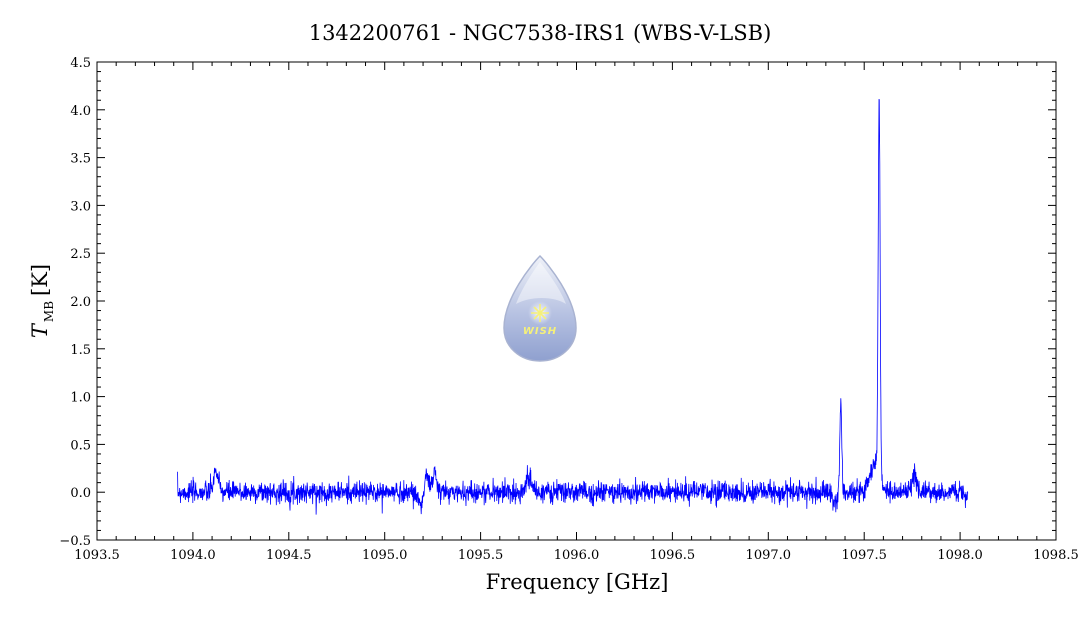 This screenshot has height=618, width=1080. Describe the element at coordinates (80, 63) in the screenshot. I see `y-tick-label: 4.5` at that location.